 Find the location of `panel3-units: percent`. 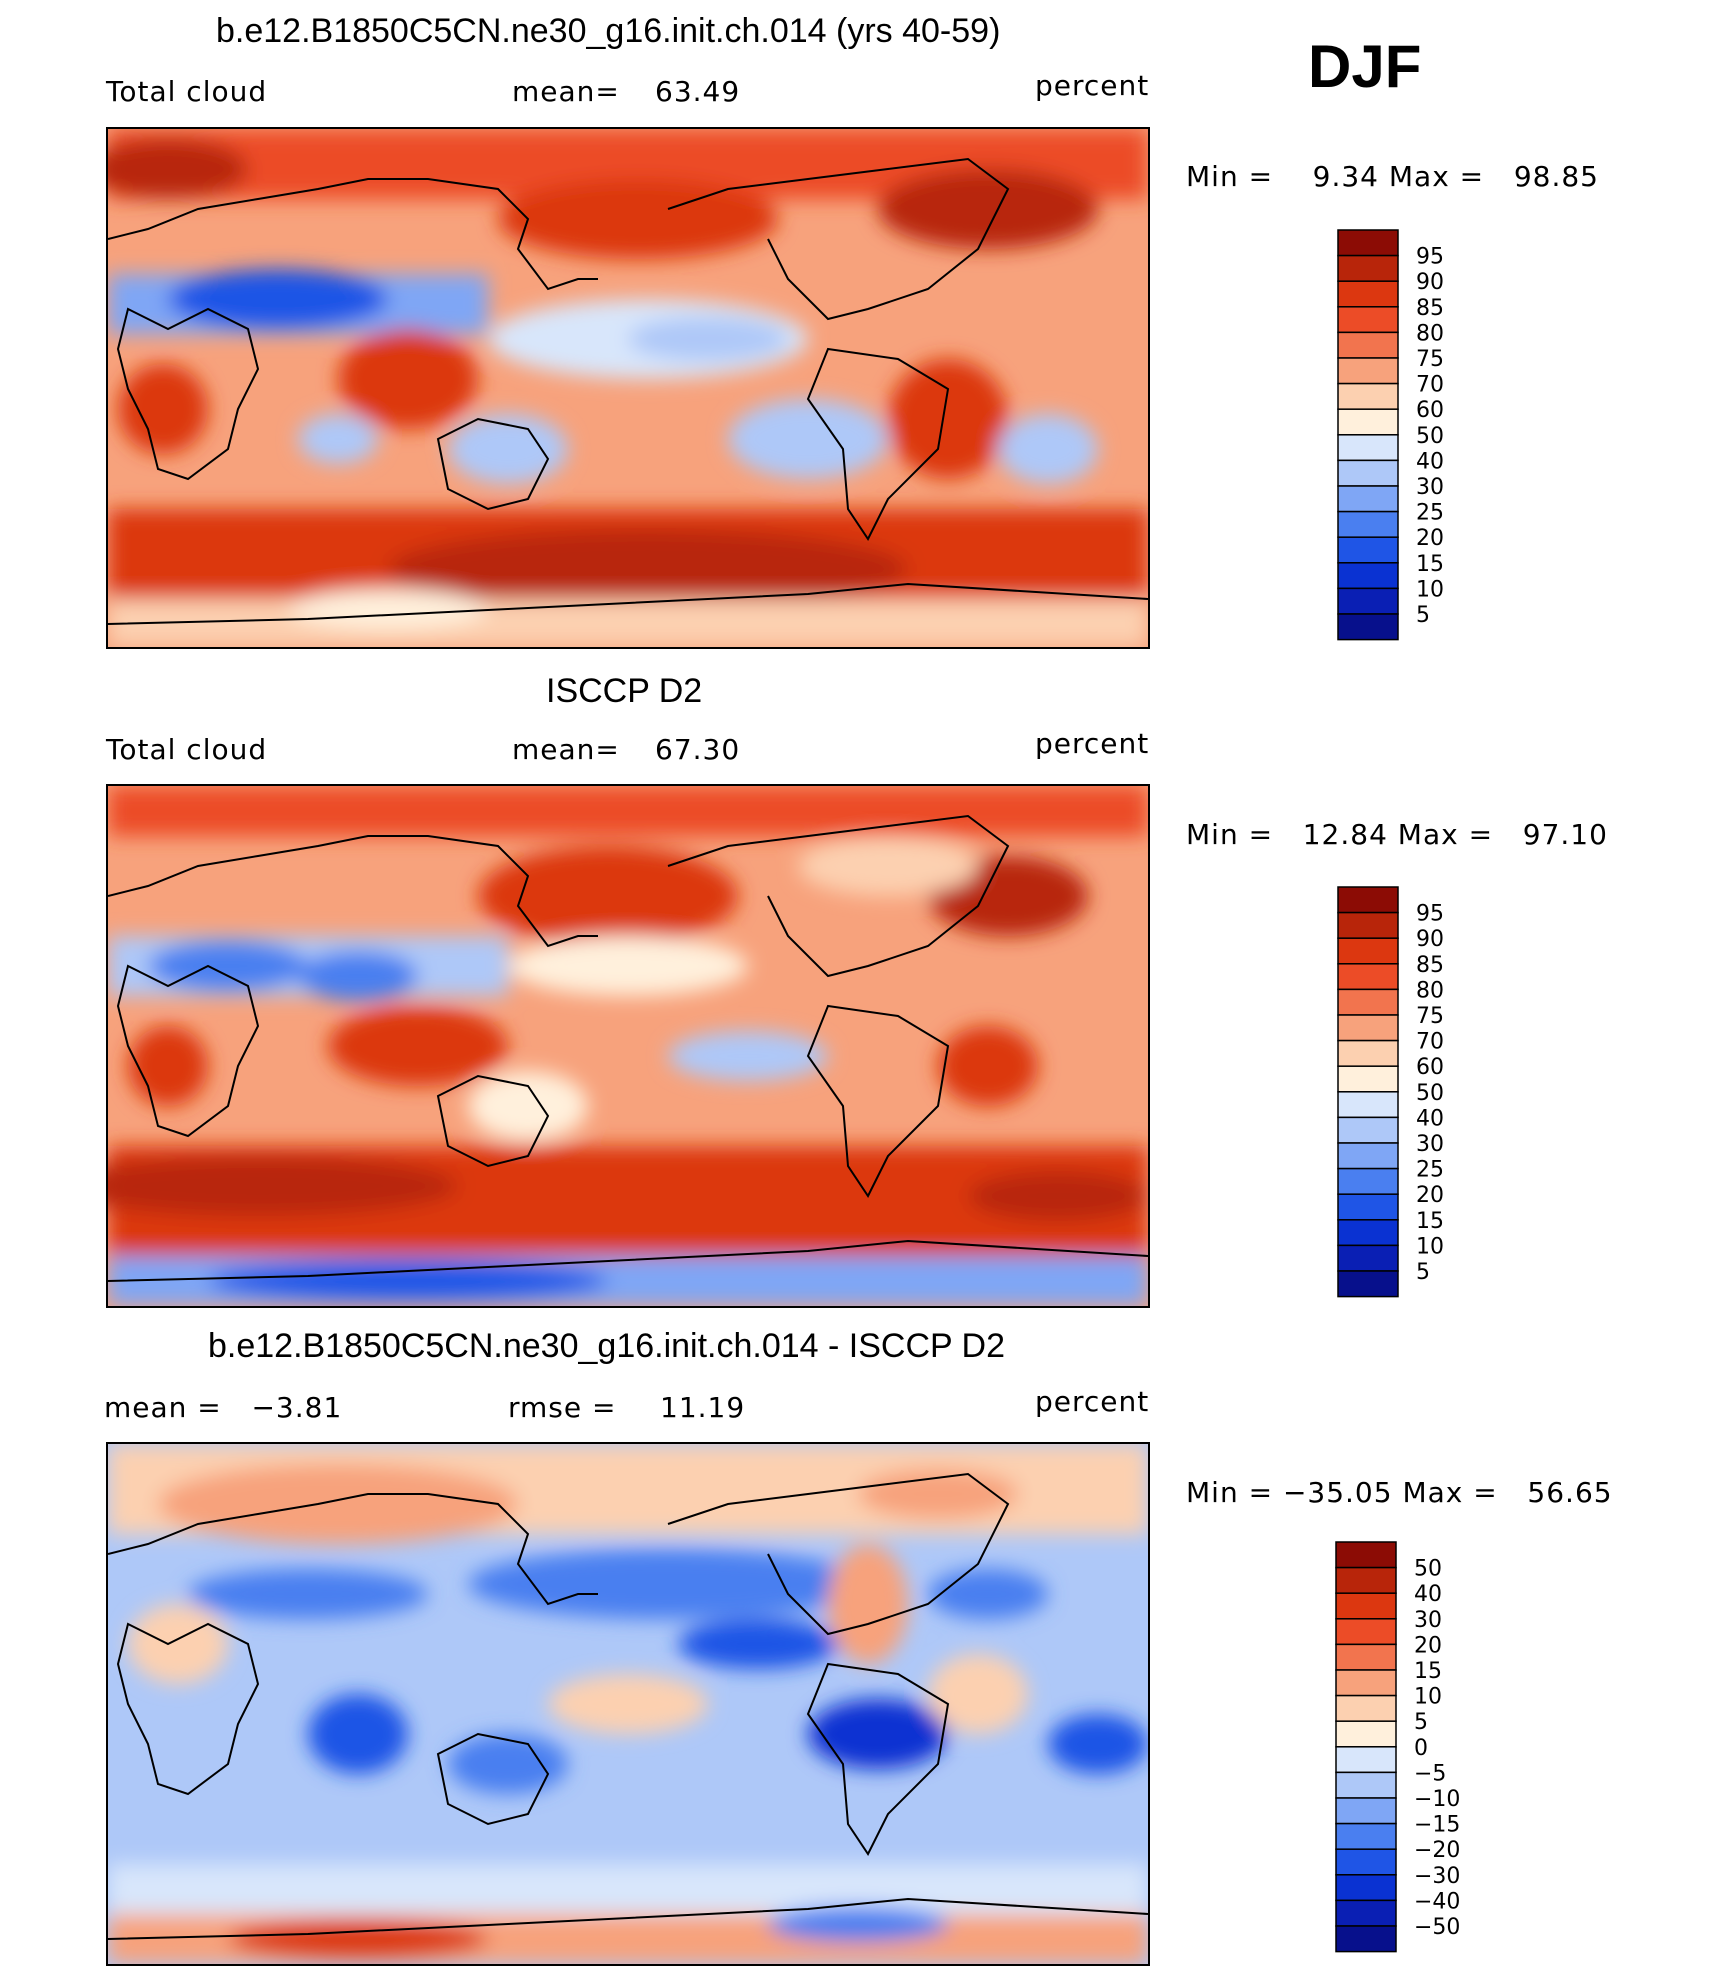

panel3-units: percent is located at coordinates (1092, 1401).